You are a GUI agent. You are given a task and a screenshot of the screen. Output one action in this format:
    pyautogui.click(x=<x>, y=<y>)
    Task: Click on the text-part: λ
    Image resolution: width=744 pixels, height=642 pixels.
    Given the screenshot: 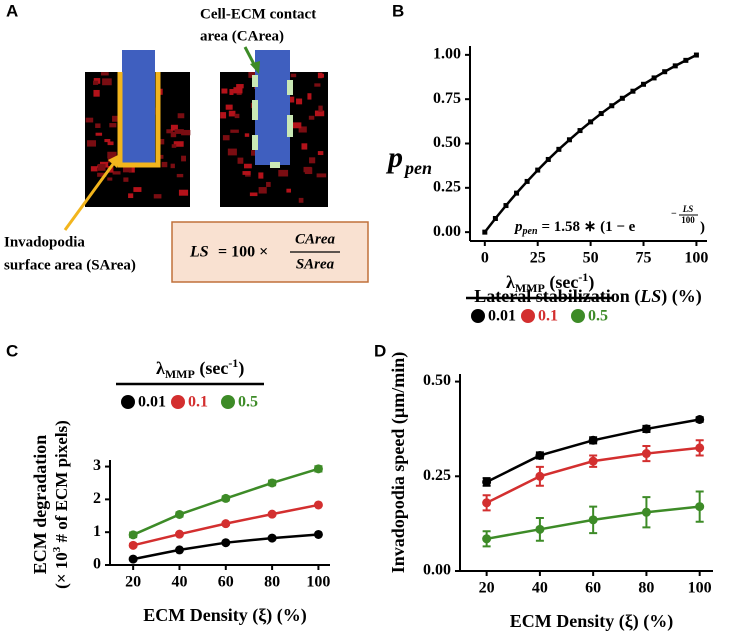 What is the action you would take?
    pyautogui.click(x=160, y=368)
    